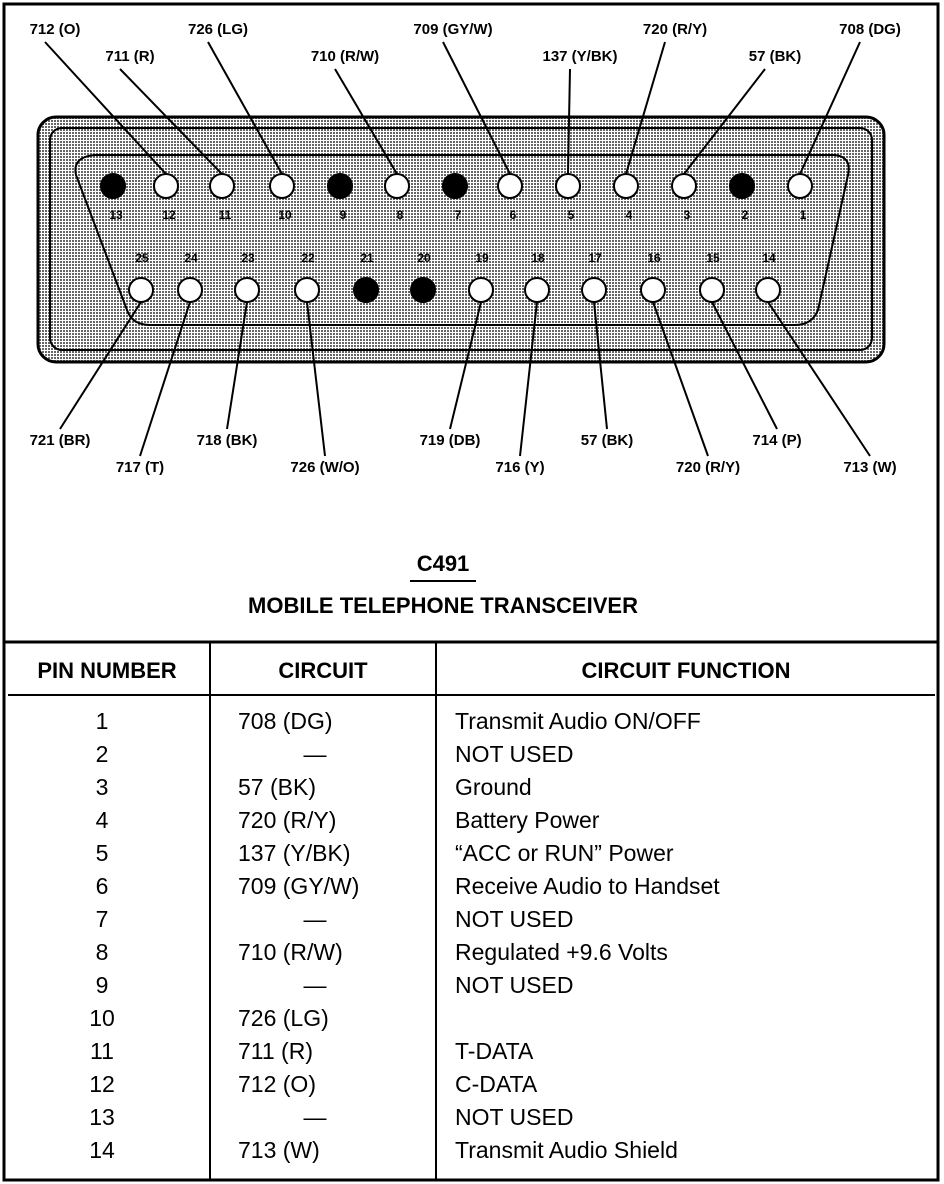  Describe the element at coordinates (294, 853) in the screenshot. I see `table-cell: 137 (Y/BK)` at that location.